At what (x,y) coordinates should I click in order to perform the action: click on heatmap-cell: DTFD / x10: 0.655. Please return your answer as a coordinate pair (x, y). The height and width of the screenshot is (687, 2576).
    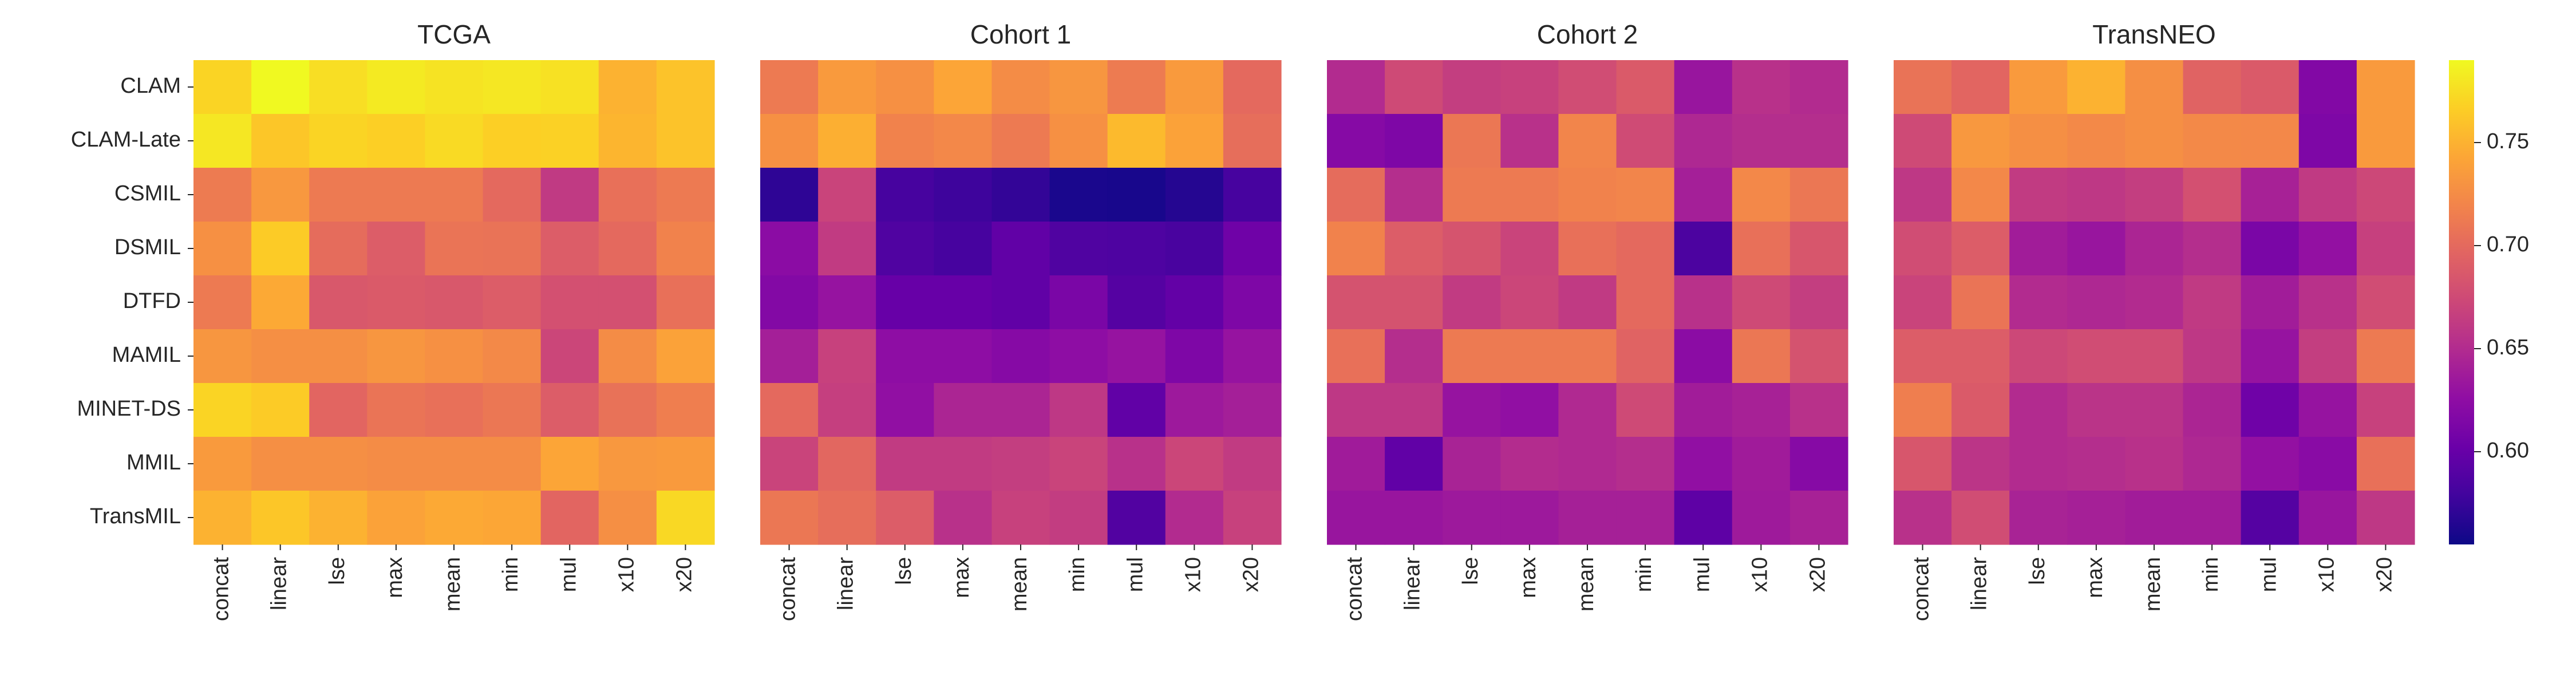
    Looking at the image, I should click on (2327, 302).